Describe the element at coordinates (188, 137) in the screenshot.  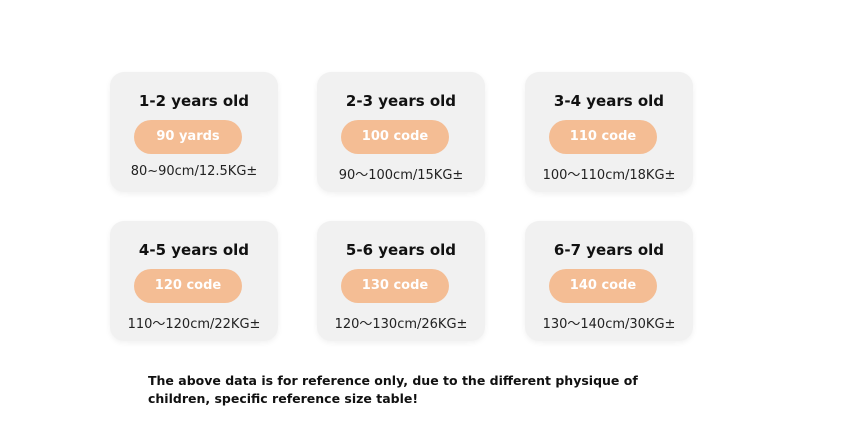
I see `size-pill: 90 yards` at that location.